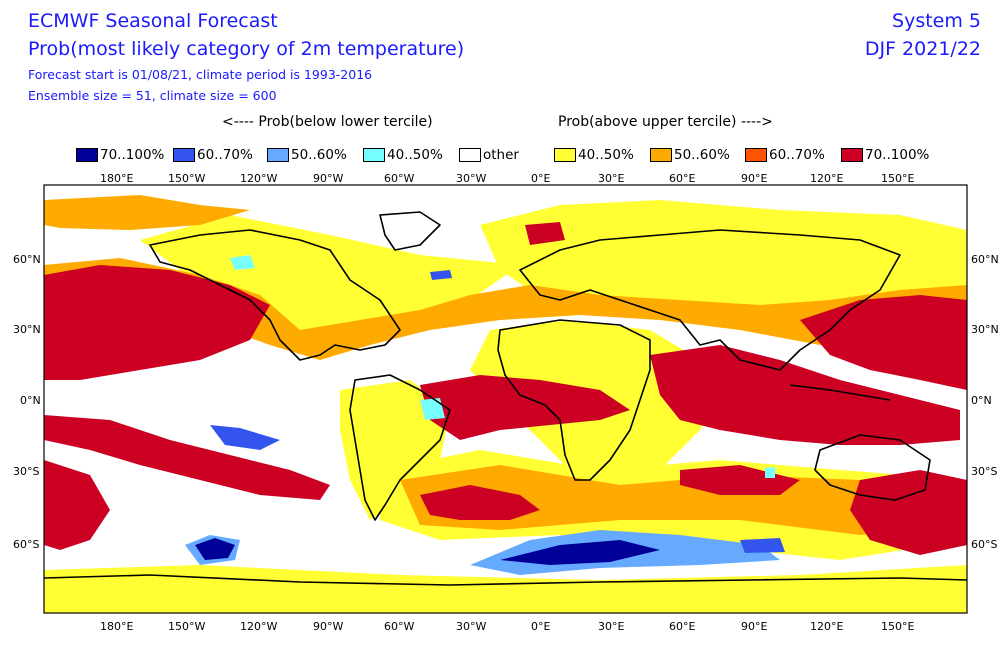 This screenshot has width=1008, height=648. Describe the element at coordinates (872, 467) in the screenshot. I see `coastline-australia` at that location.